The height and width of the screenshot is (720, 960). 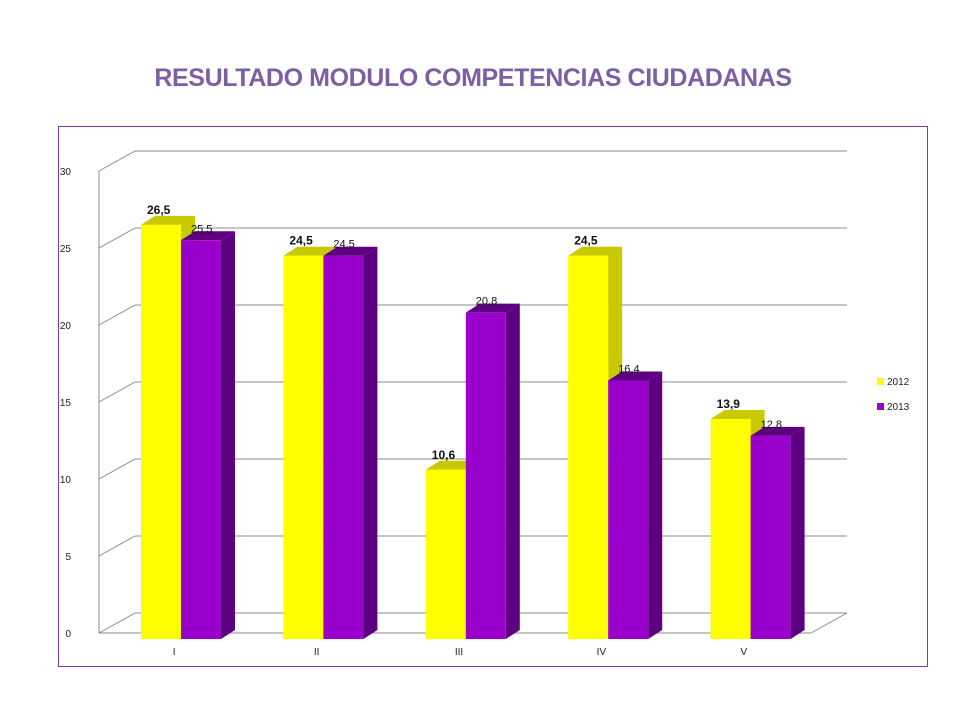 I want to click on x-tick-label: IV, so click(x=602, y=652).